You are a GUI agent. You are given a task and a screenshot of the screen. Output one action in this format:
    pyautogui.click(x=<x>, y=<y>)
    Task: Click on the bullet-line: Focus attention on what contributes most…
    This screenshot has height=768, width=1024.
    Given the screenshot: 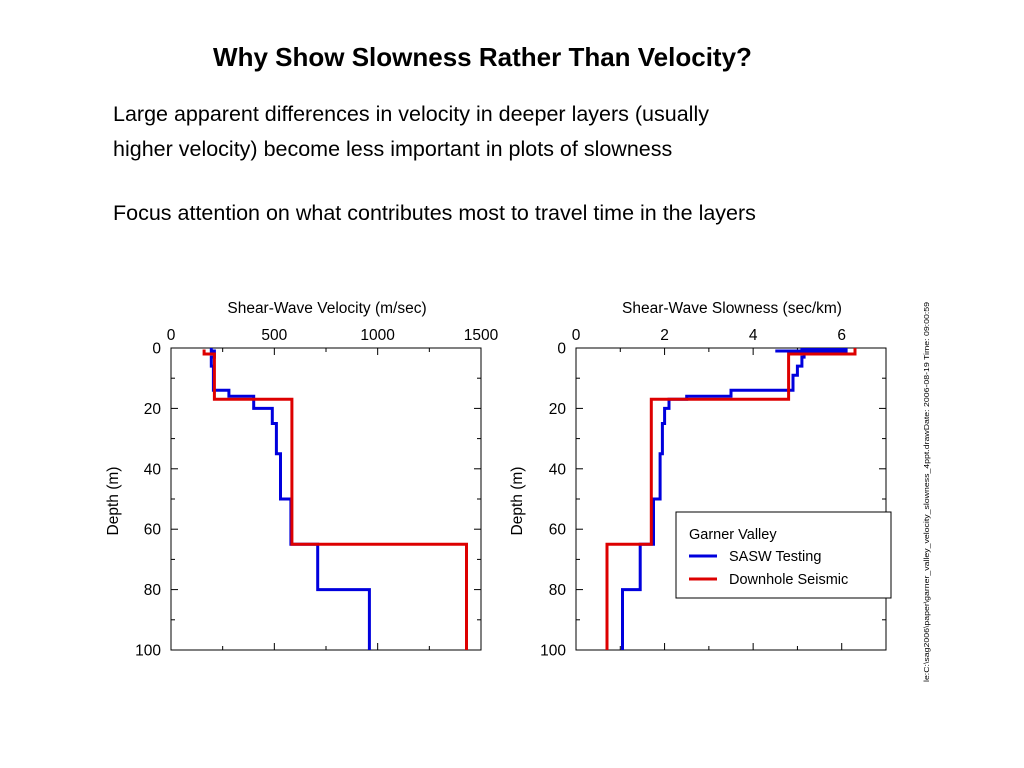 What is the action you would take?
    pyautogui.click(x=434, y=213)
    